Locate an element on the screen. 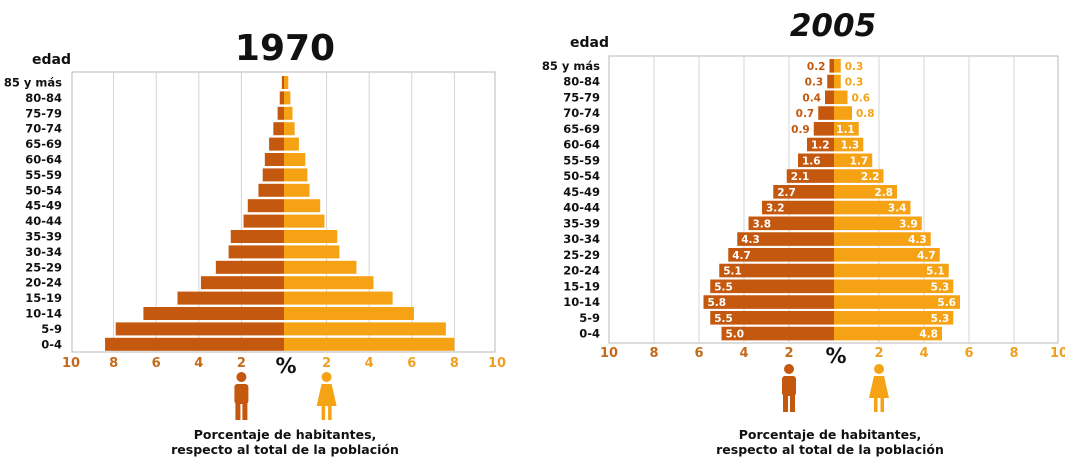  female-value-label-2005: 1.3 is located at coordinates (850, 146).